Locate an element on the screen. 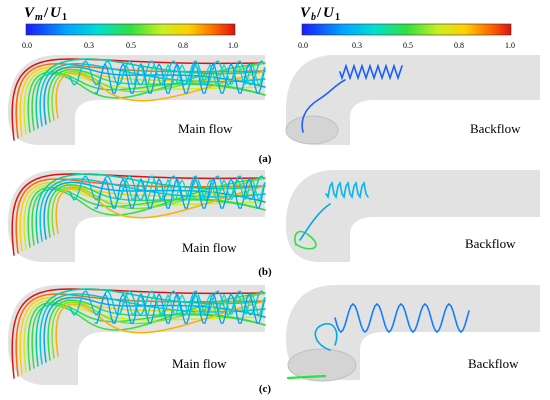  streamlines-main-b is located at coordinates (138, 214).